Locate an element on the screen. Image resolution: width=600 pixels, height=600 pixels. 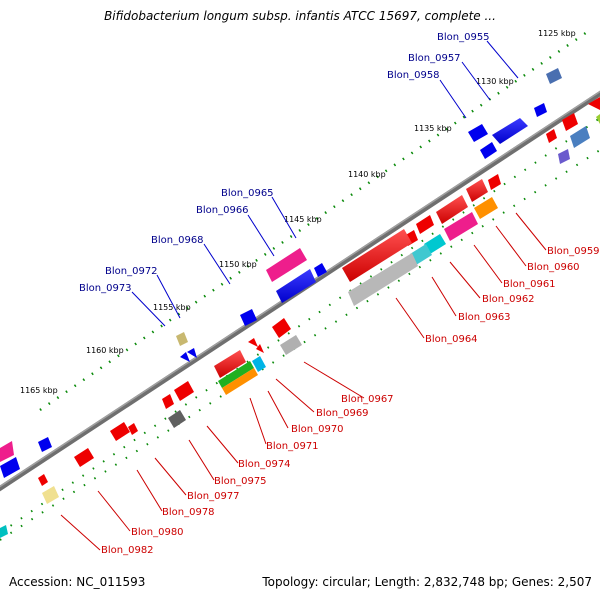
accession-label: Accession: NC_011593 is located at coordinates (77, 582).